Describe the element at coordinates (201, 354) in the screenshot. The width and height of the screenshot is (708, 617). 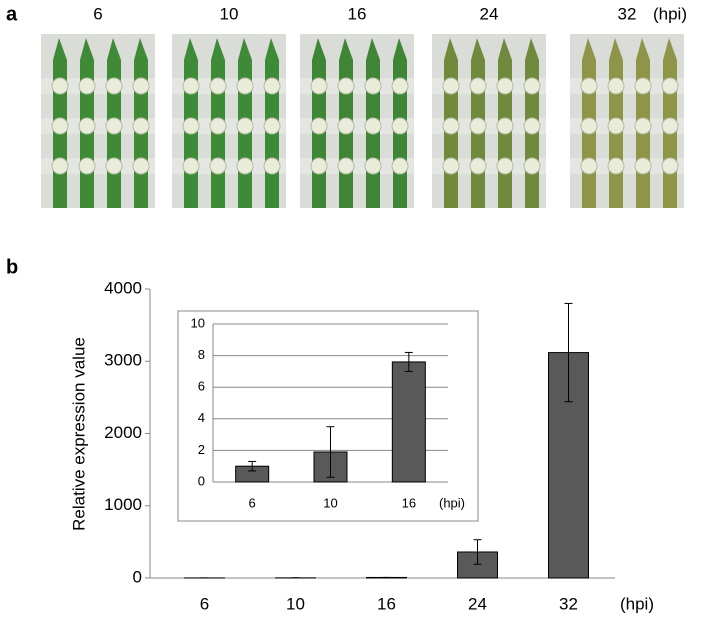
I see `y-tick-label: 8` at that location.